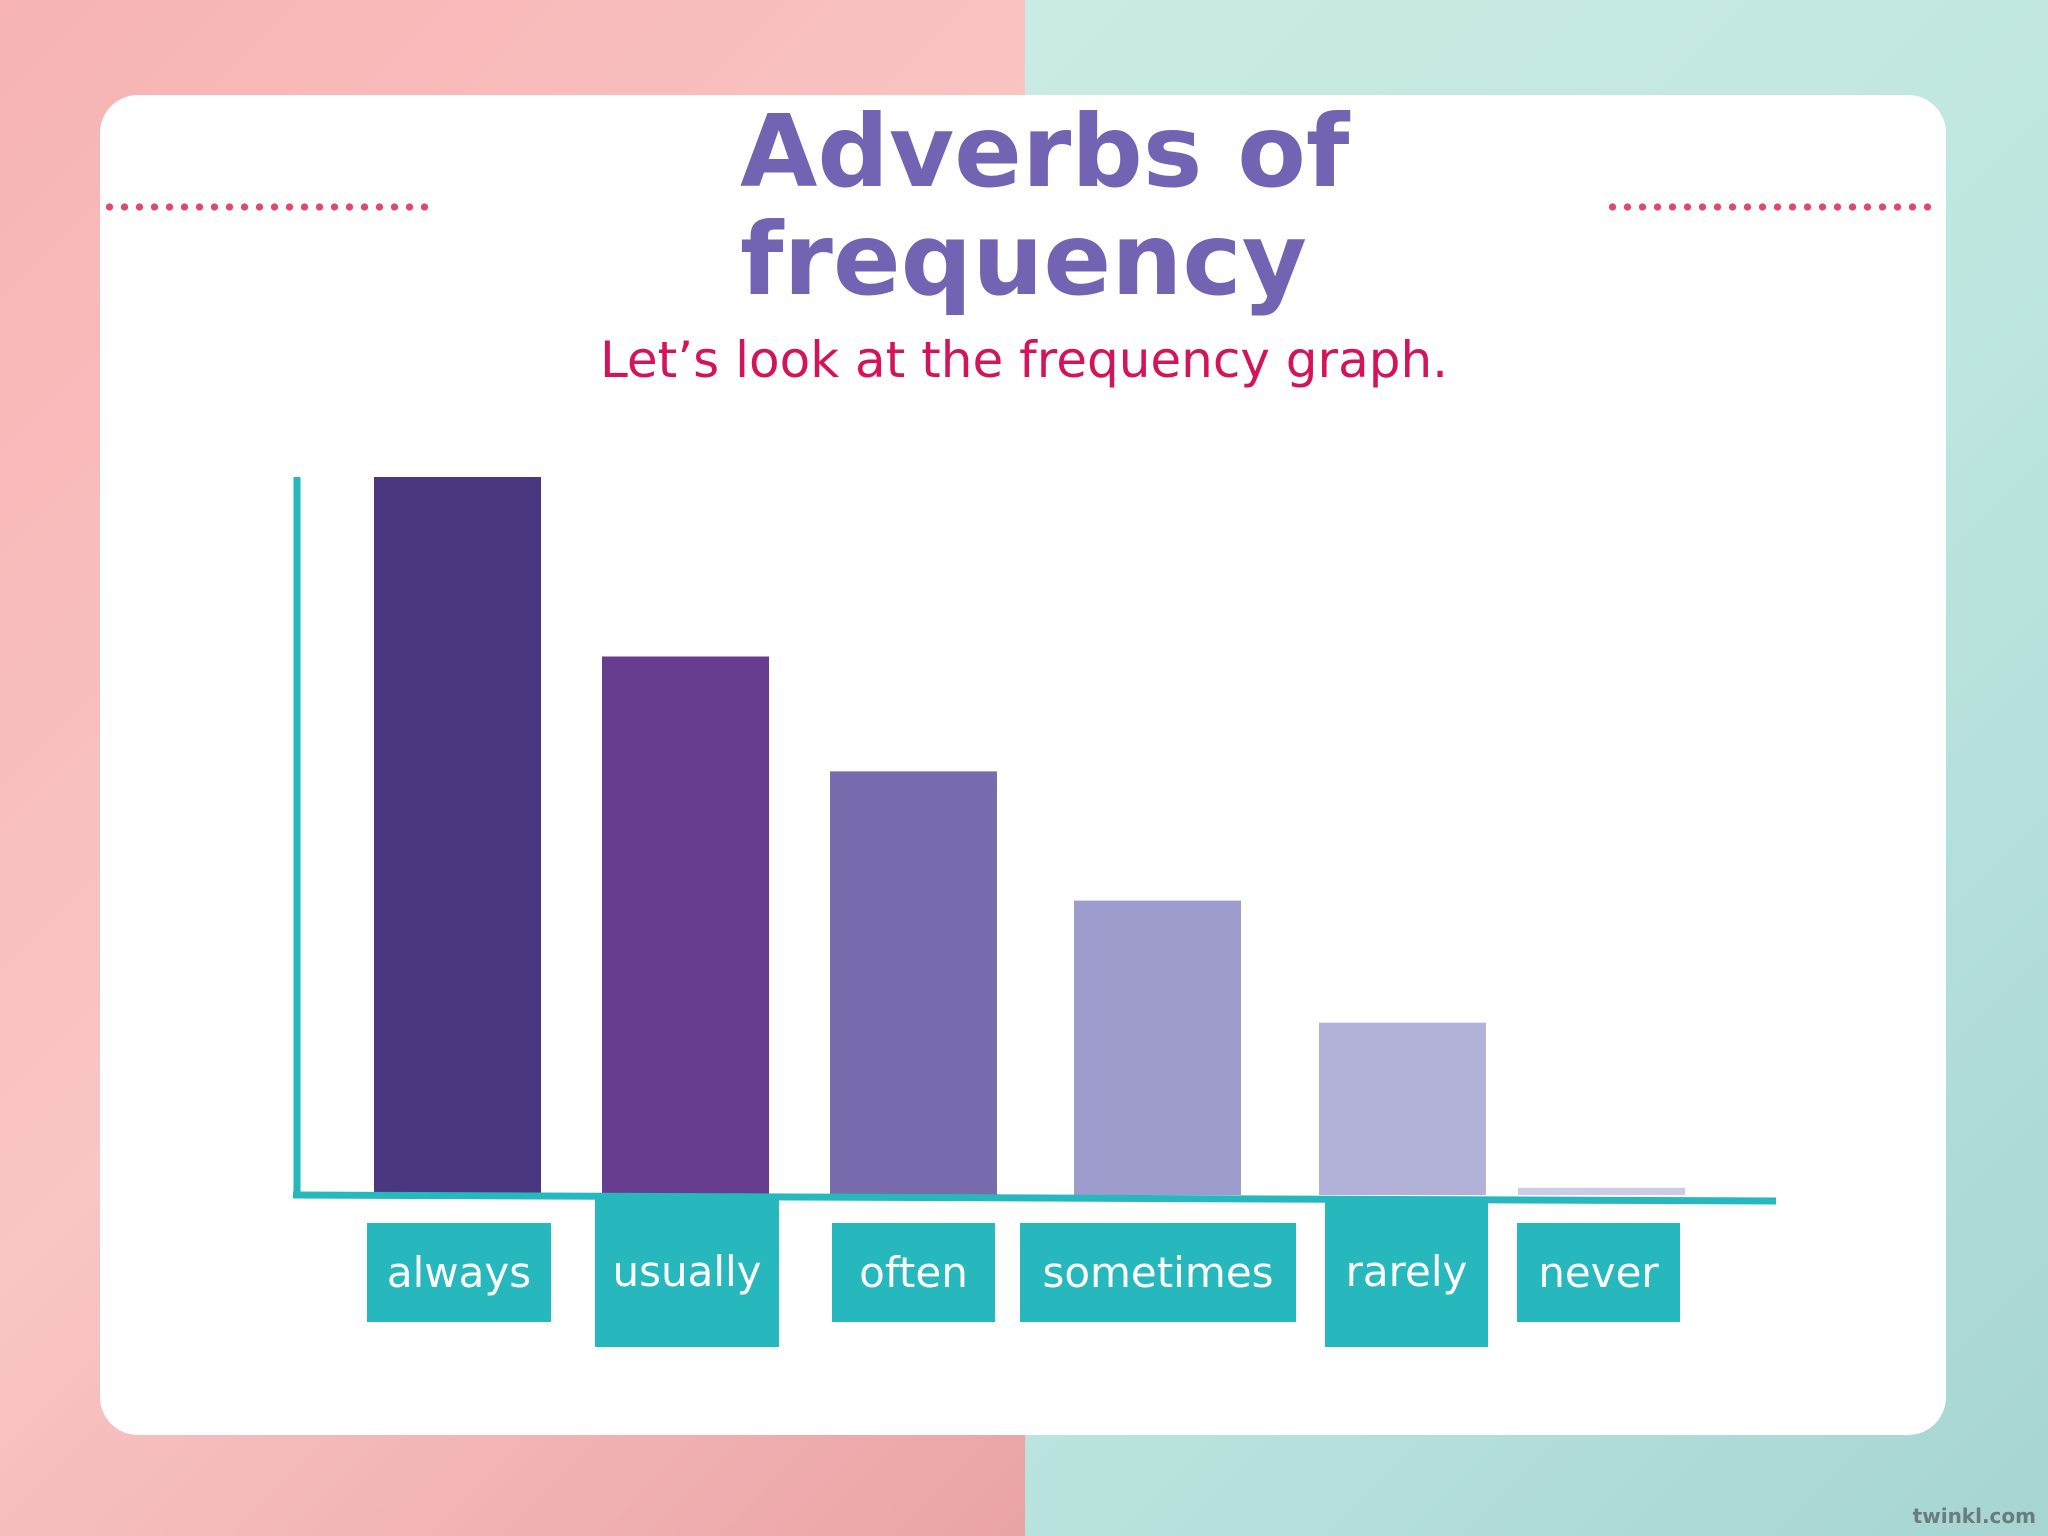 Image resolution: width=2048 pixels, height=1536 pixels. Describe the element at coordinates (1034, 1198) in the screenshot. I see `x-axis` at that location.